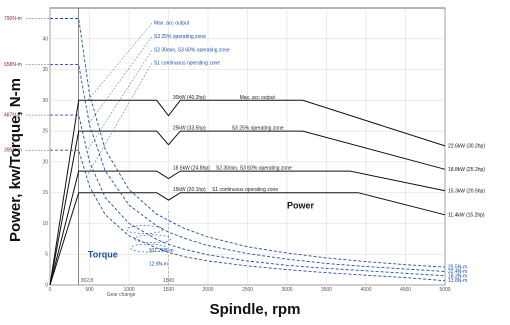 The width and height of the screenshot is (510, 325). What do you see at coordinates (168, 290) in the screenshot?
I see `x-tick-label: 1500` at bounding box center [168, 290].